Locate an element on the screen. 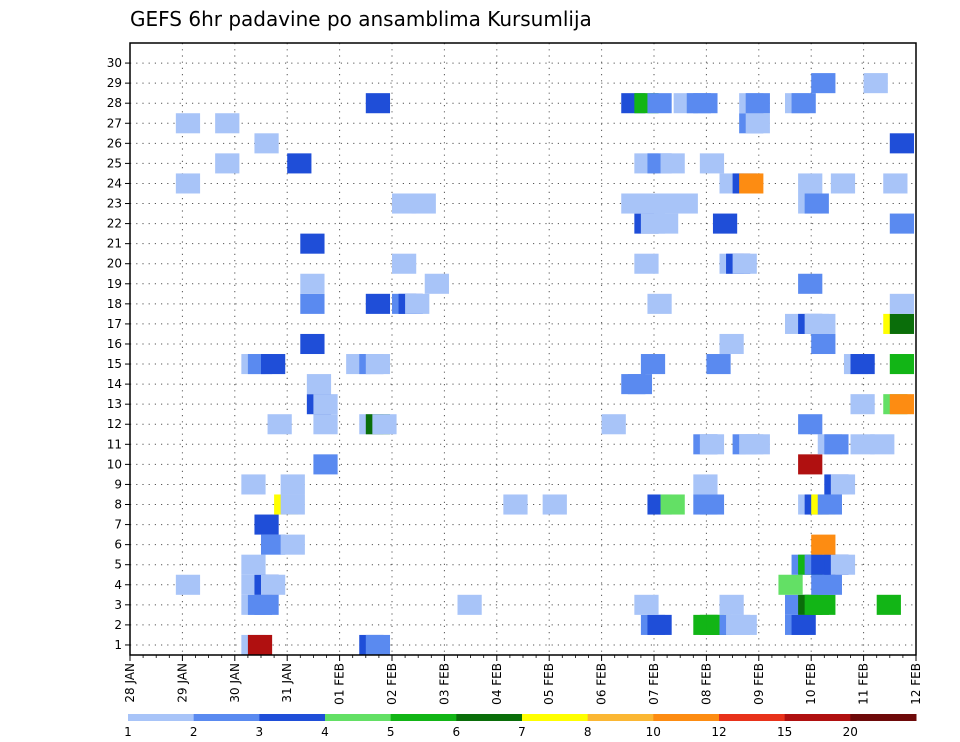 Image resolution: width=960 pixels, height=742 pixels. y-tick-label: 24 is located at coordinates (114, 183).